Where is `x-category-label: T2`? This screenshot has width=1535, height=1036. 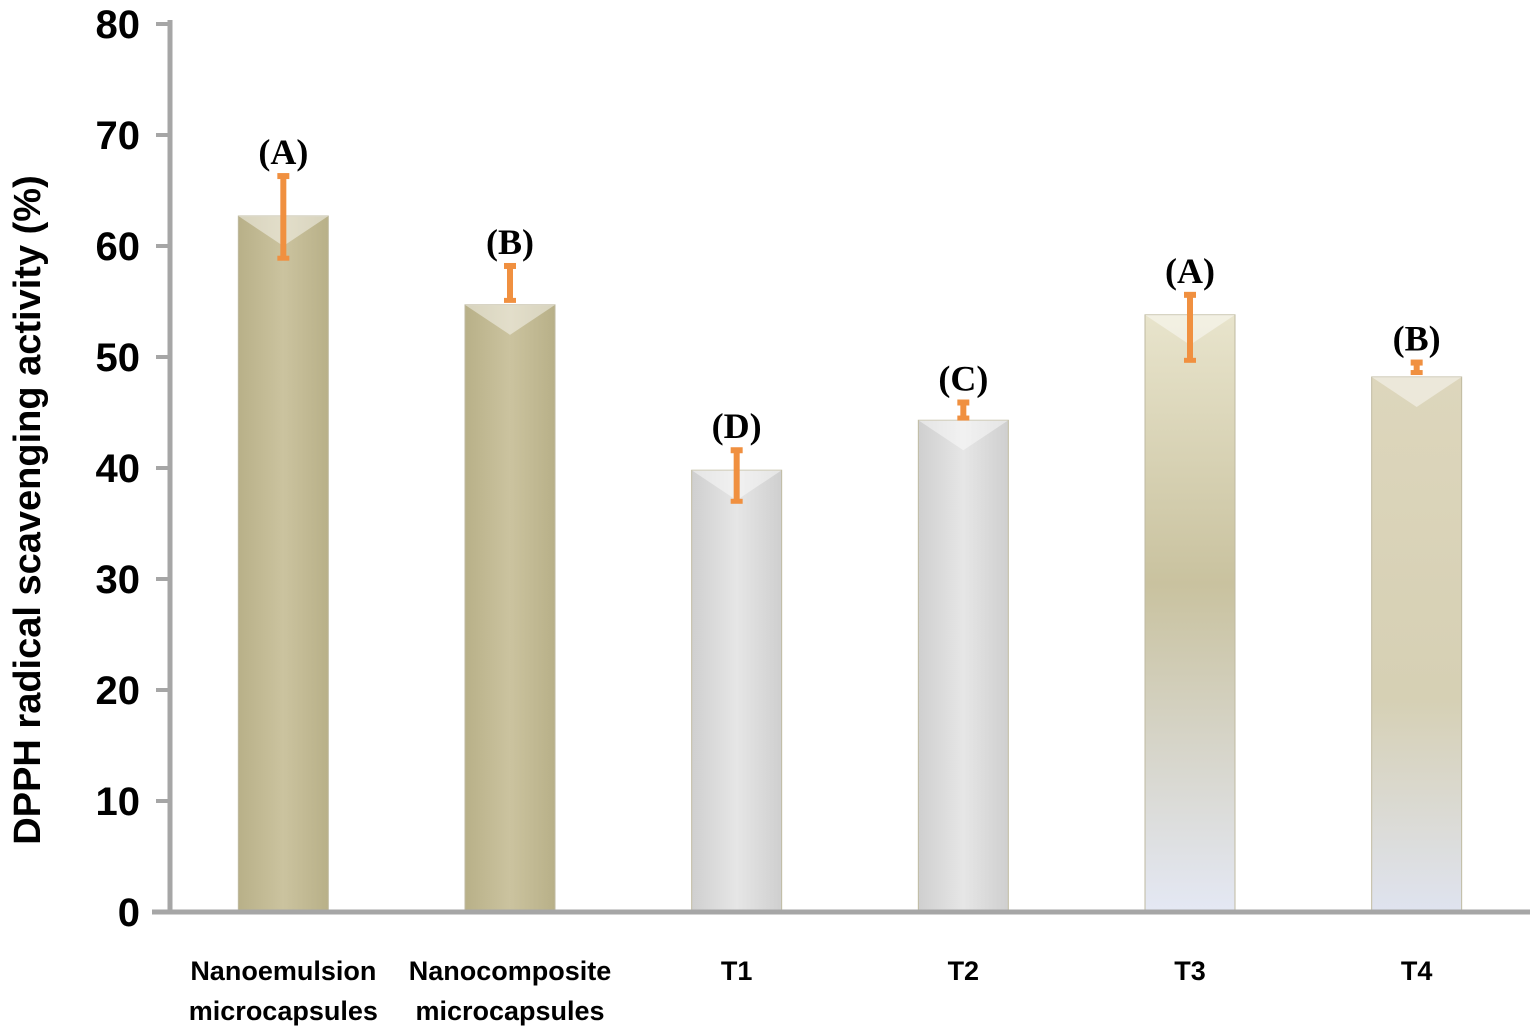 x-category-label: T2 is located at coordinates (964, 971).